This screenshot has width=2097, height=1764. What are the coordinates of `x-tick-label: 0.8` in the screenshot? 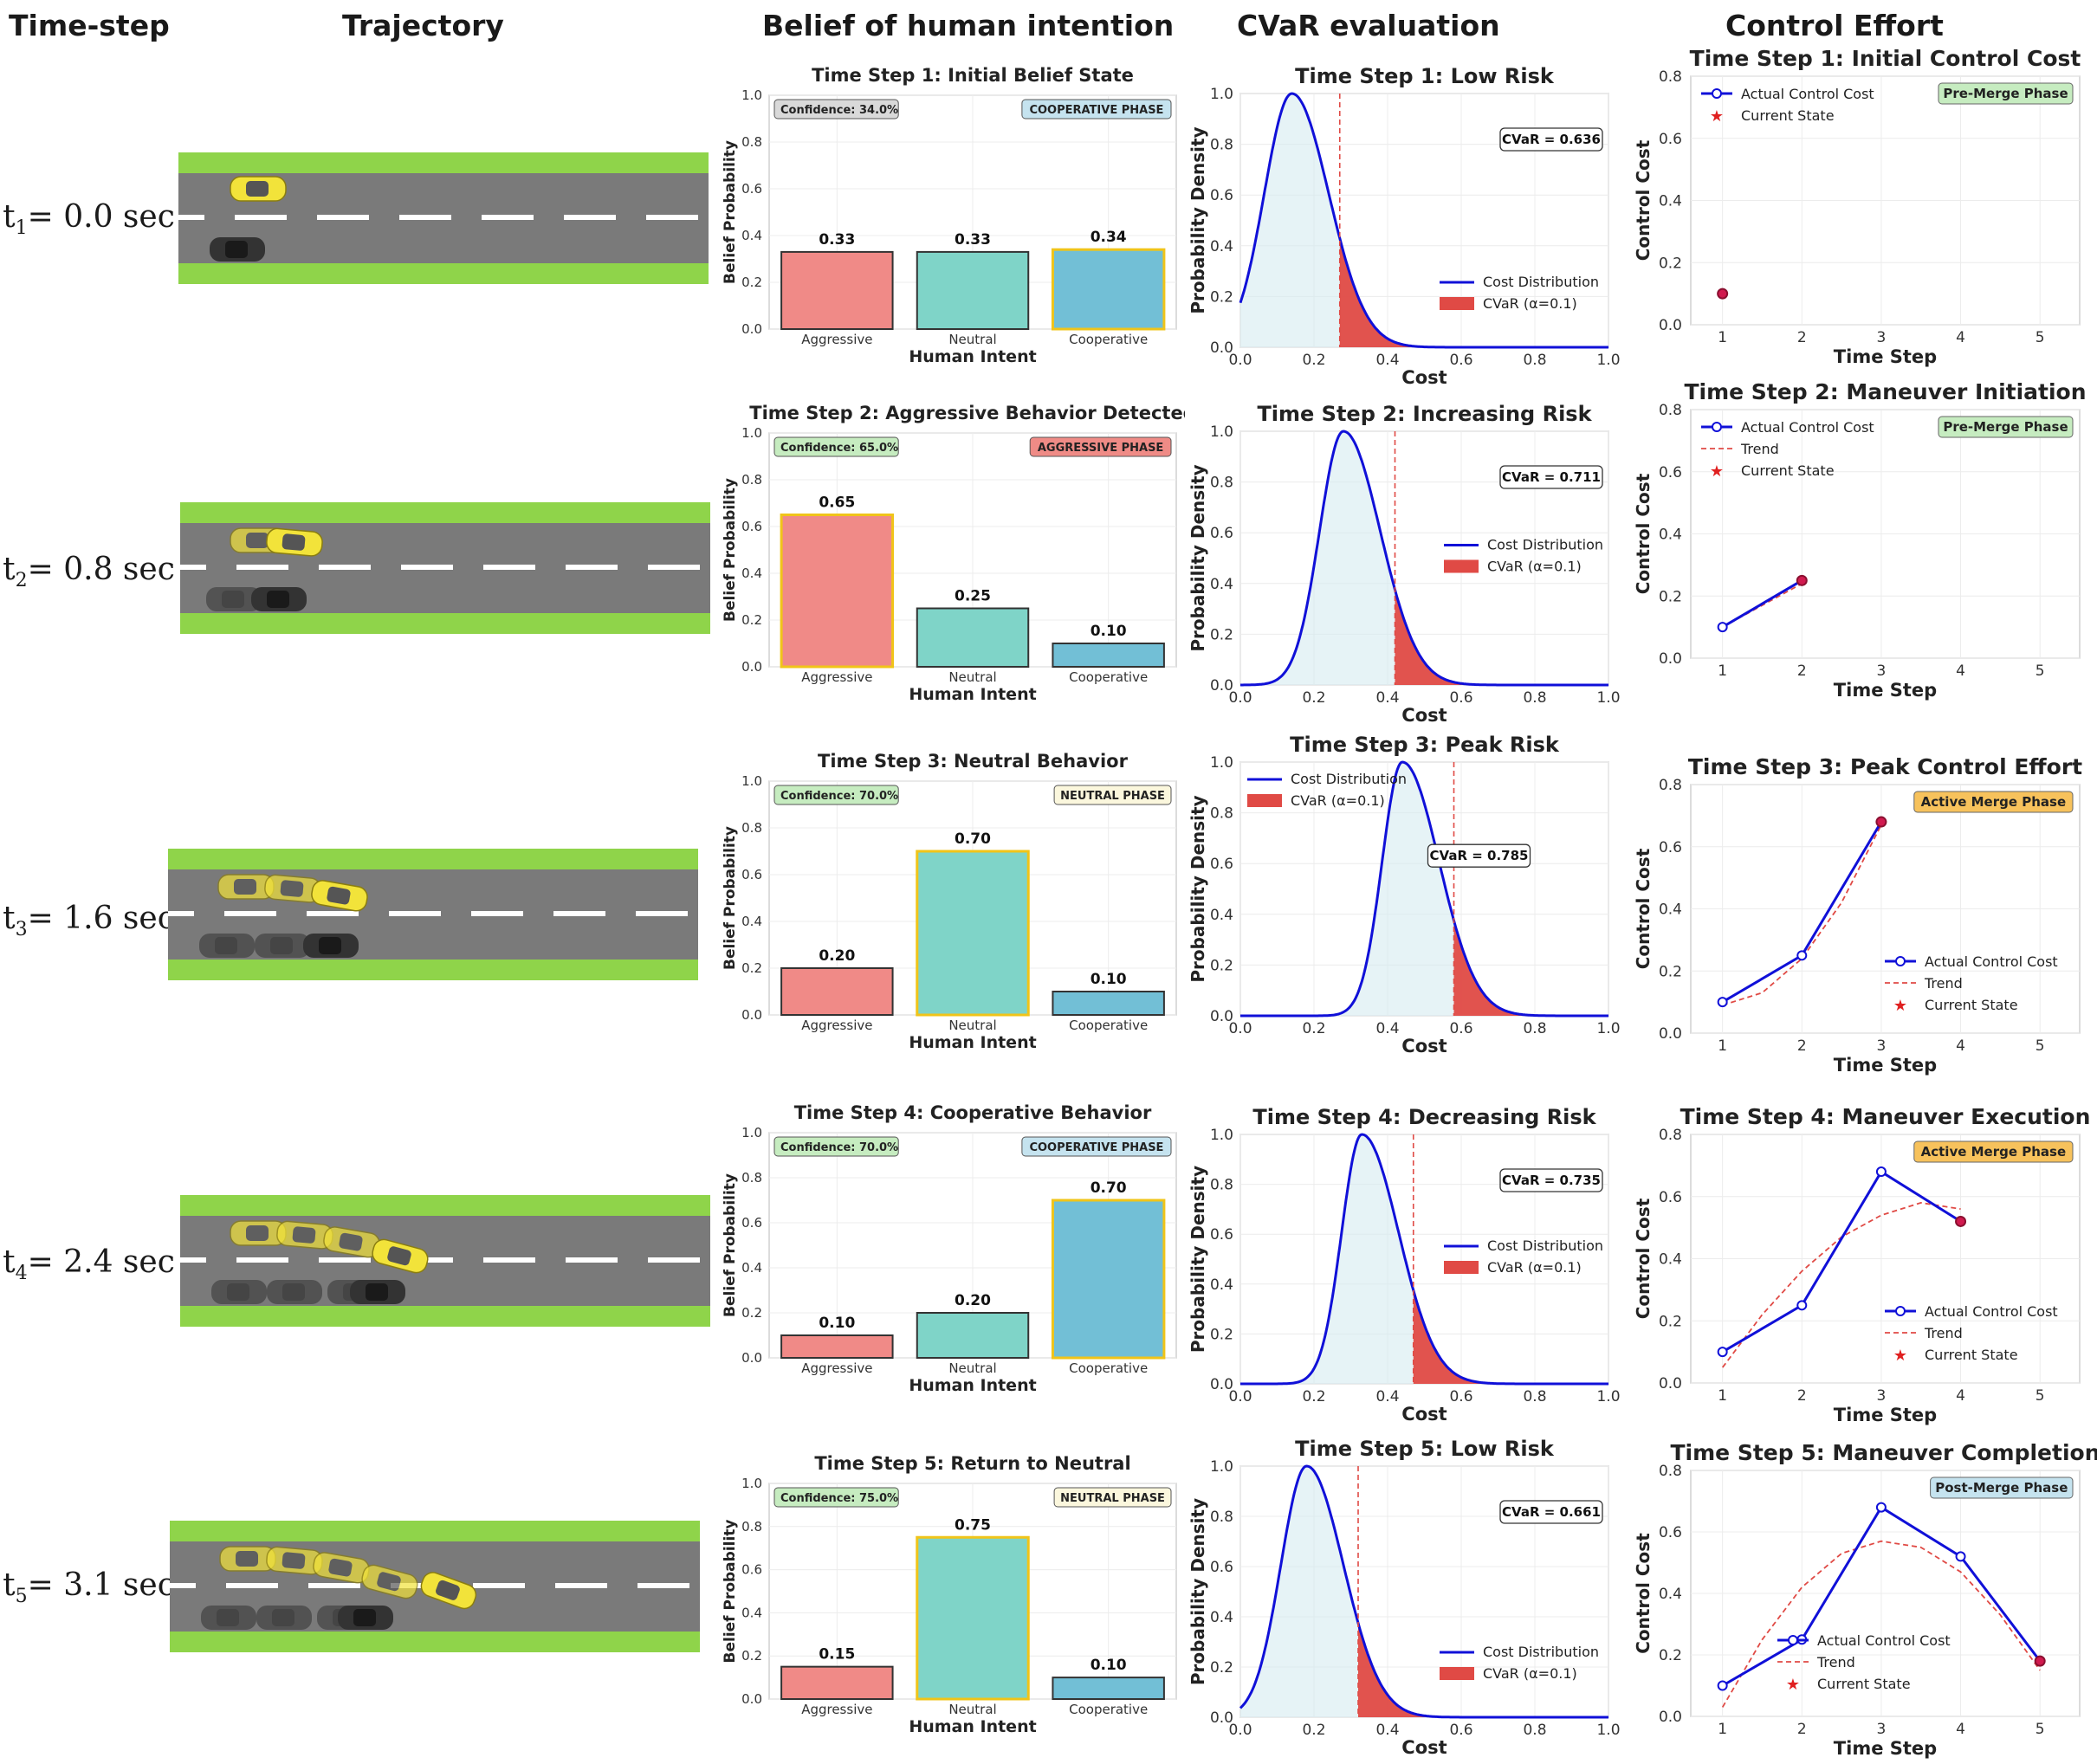 It's located at (1534, 698).